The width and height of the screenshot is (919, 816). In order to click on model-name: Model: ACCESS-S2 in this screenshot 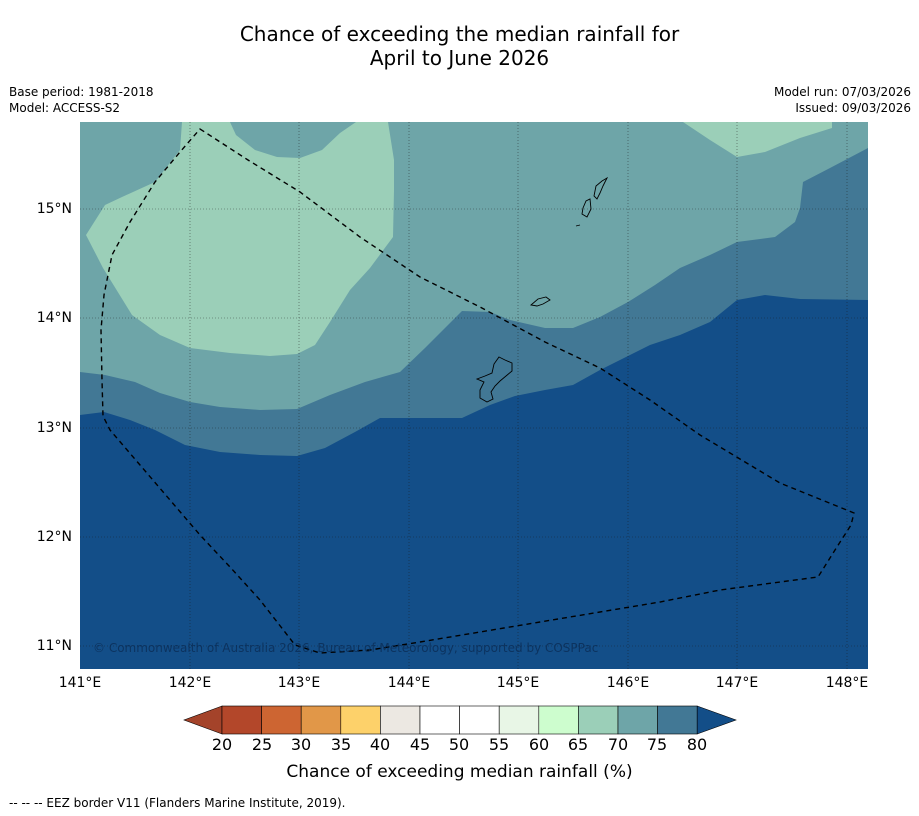, I will do `click(65, 108)`.